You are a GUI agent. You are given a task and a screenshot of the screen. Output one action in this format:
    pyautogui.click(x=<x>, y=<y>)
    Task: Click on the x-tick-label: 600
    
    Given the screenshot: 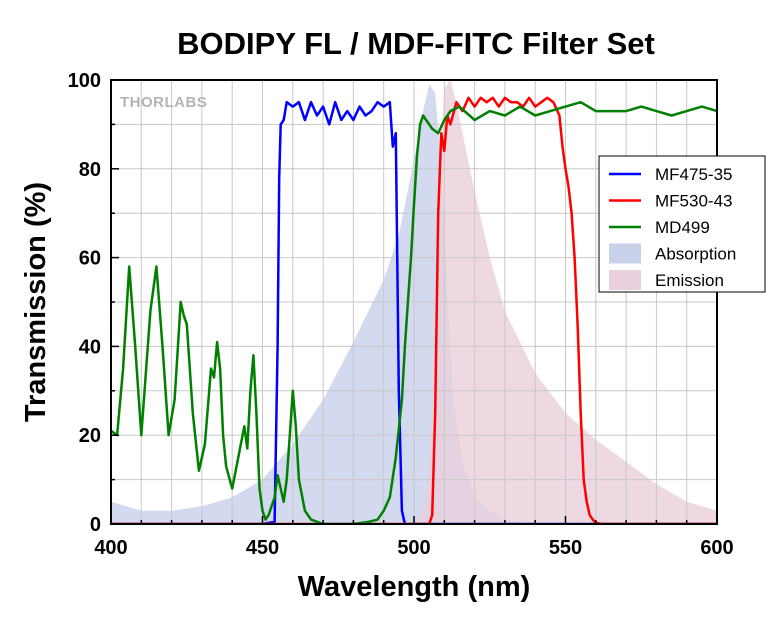 What is the action you would take?
    pyautogui.click(x=716, y=548)
    